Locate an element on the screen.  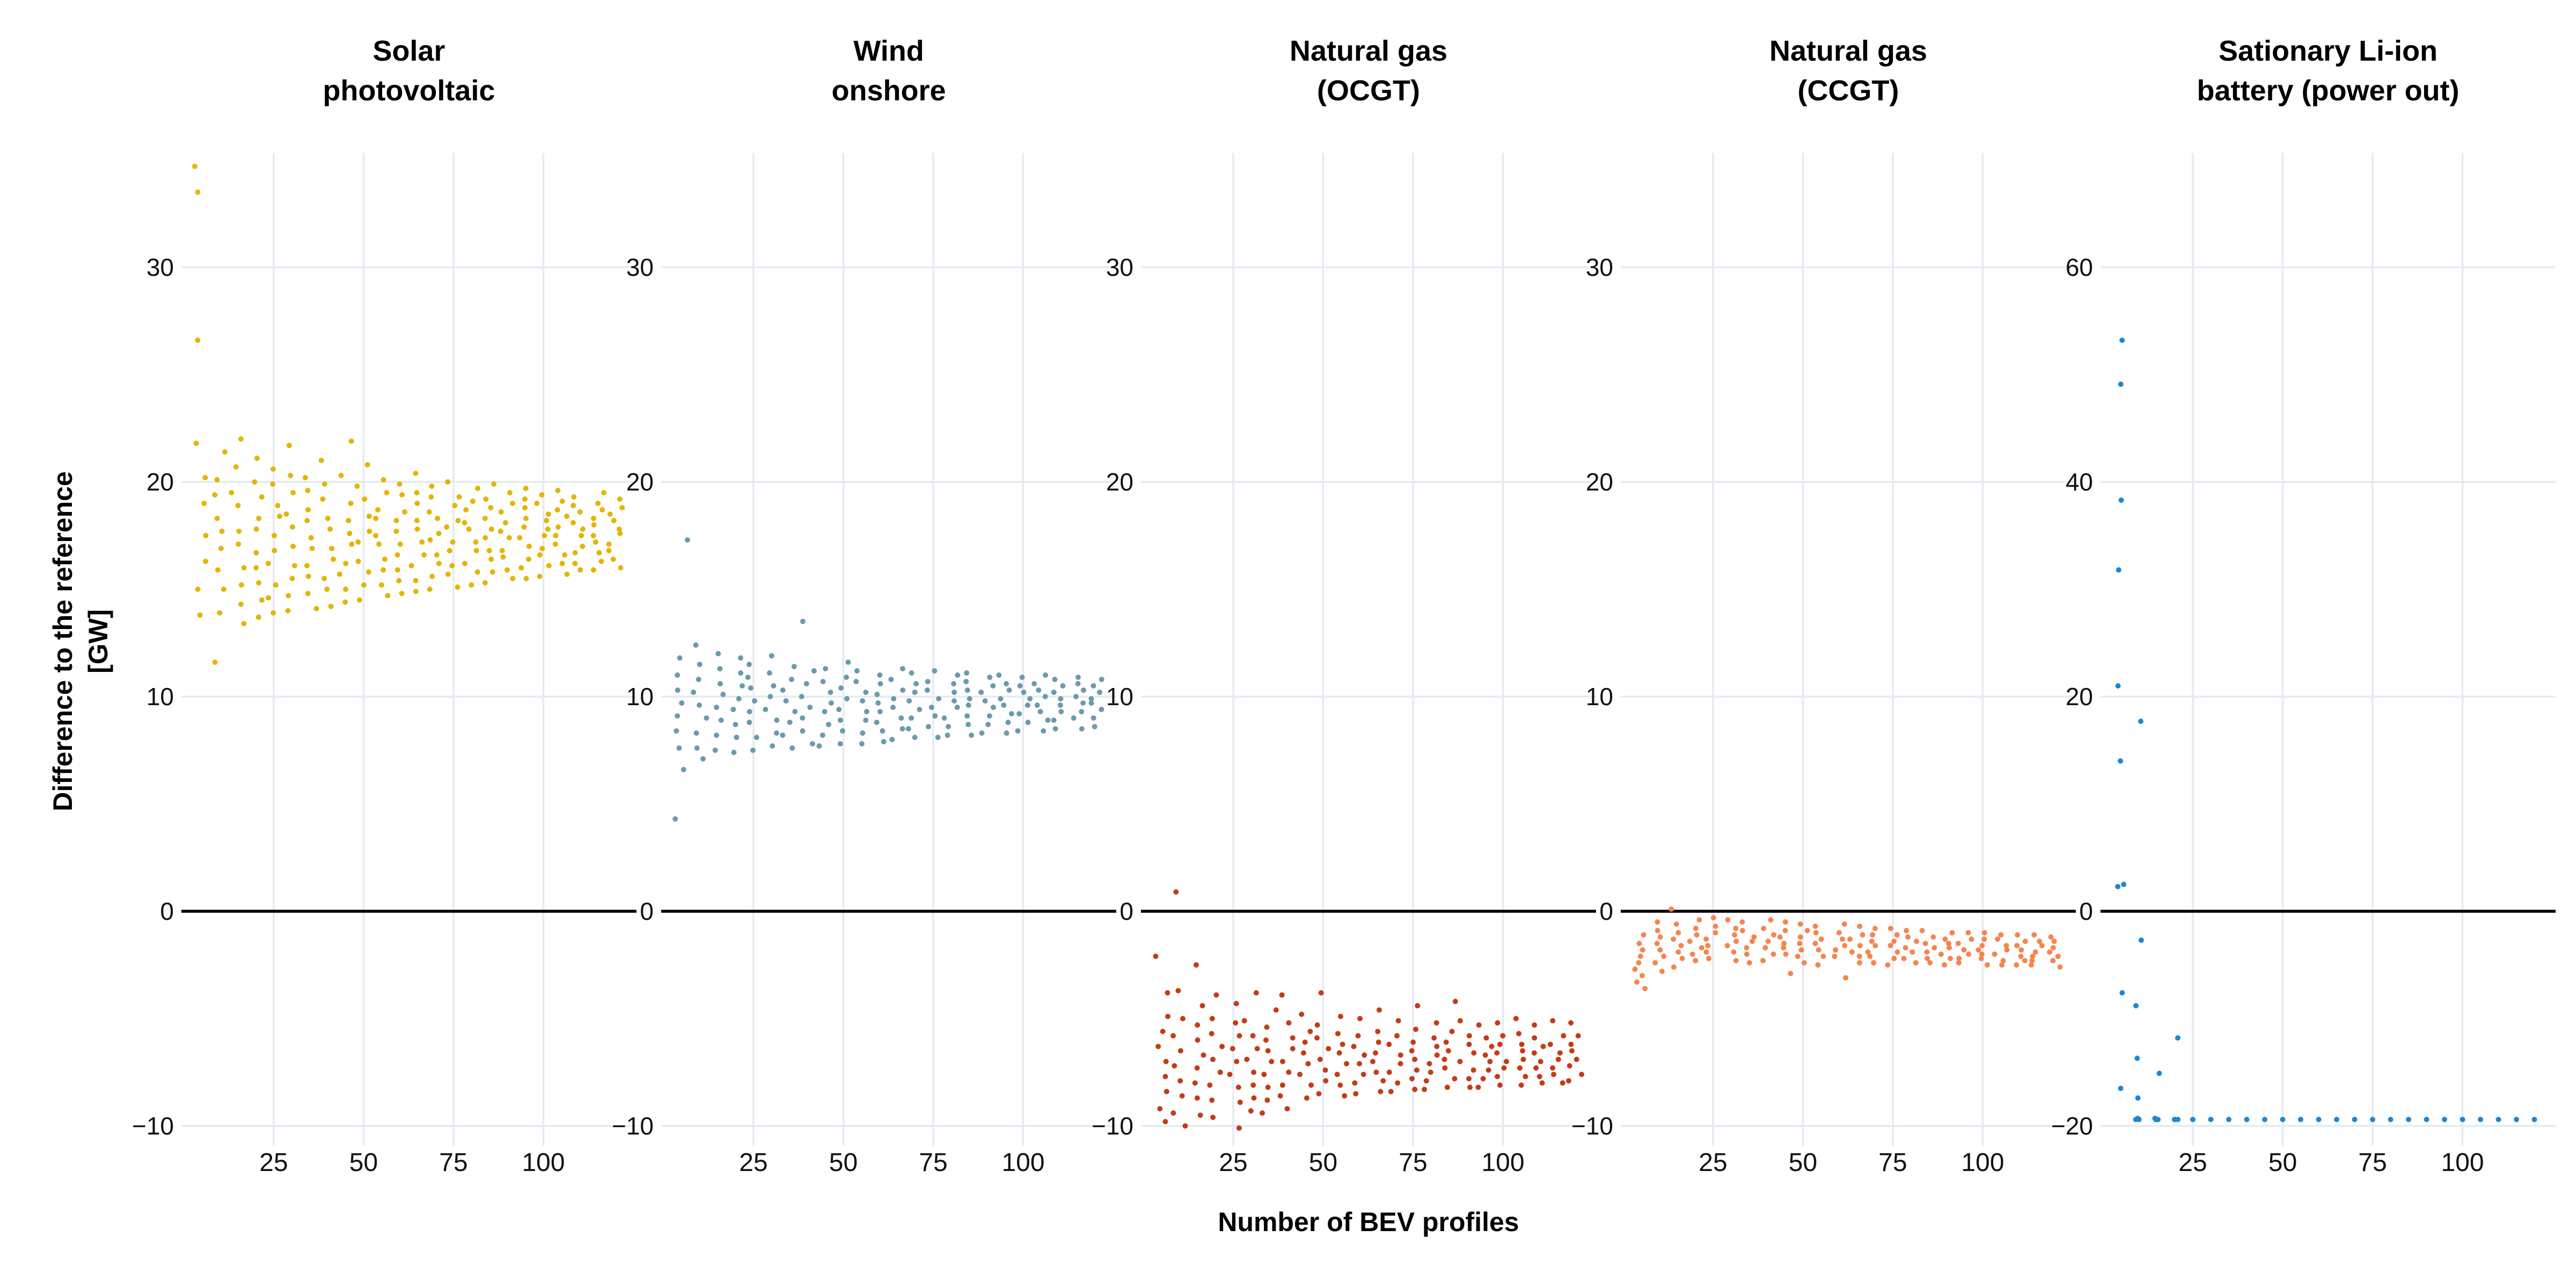
x-tick-label: 50 is located at coordinates (843, 1162).